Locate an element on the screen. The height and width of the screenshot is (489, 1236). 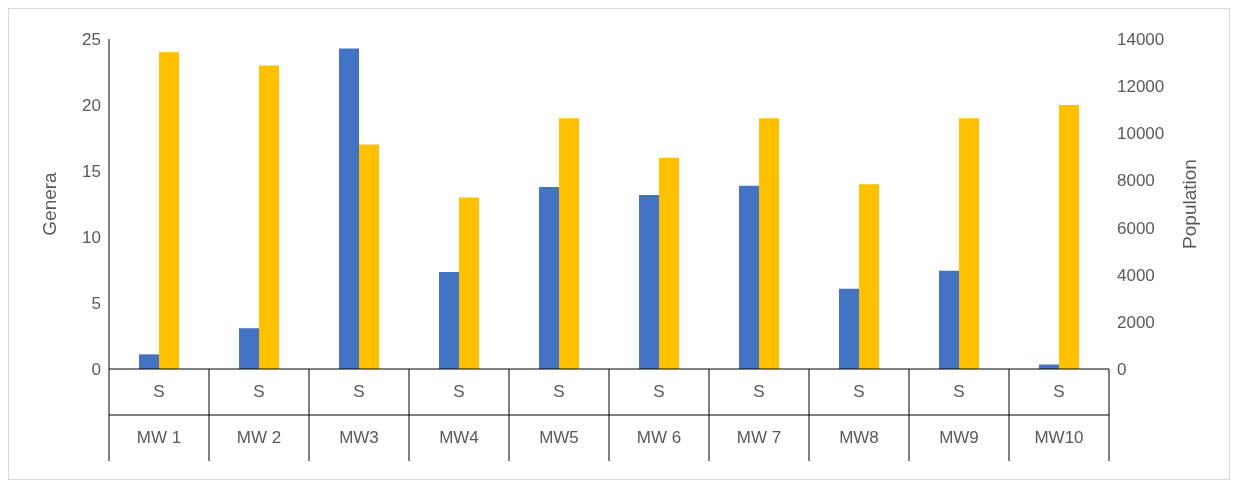
y-axis-title: Genera is located at coordinates (49, 203).